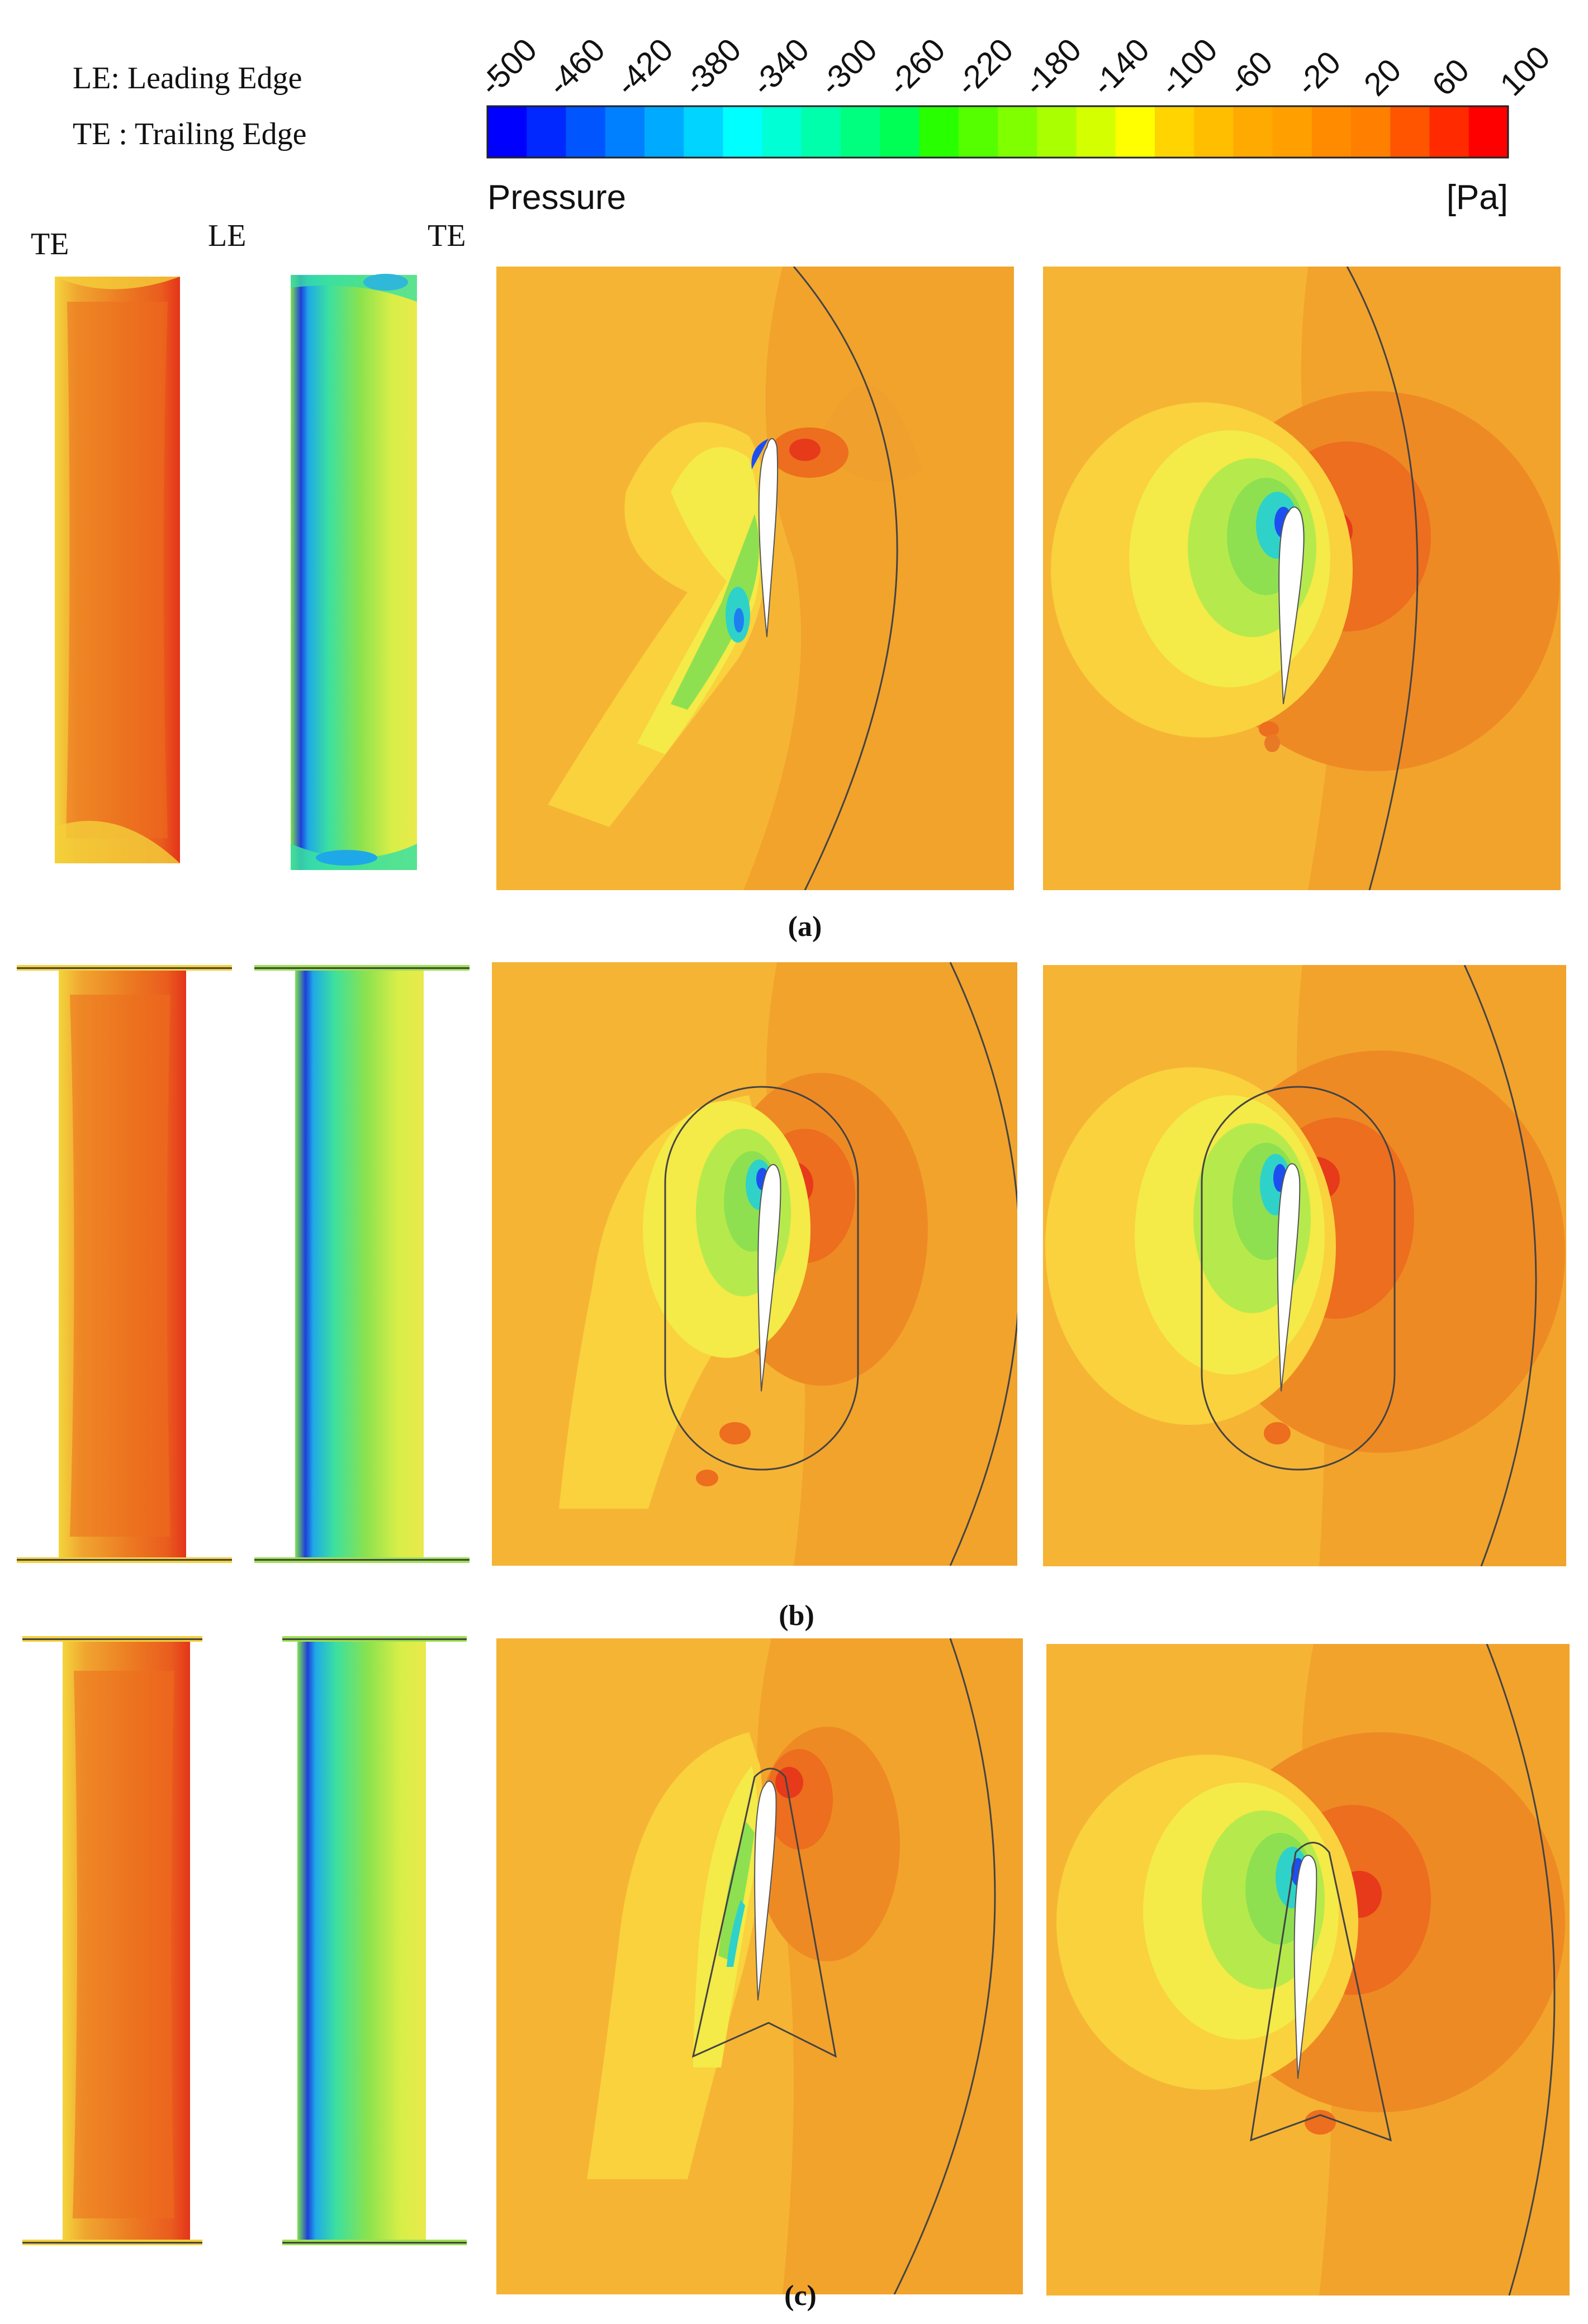 The width and height of the screenshot is (1588, 2324). I want to click on legend-notes: LE: Leading Edge TE : Trailing Edge, so click(189, 106).